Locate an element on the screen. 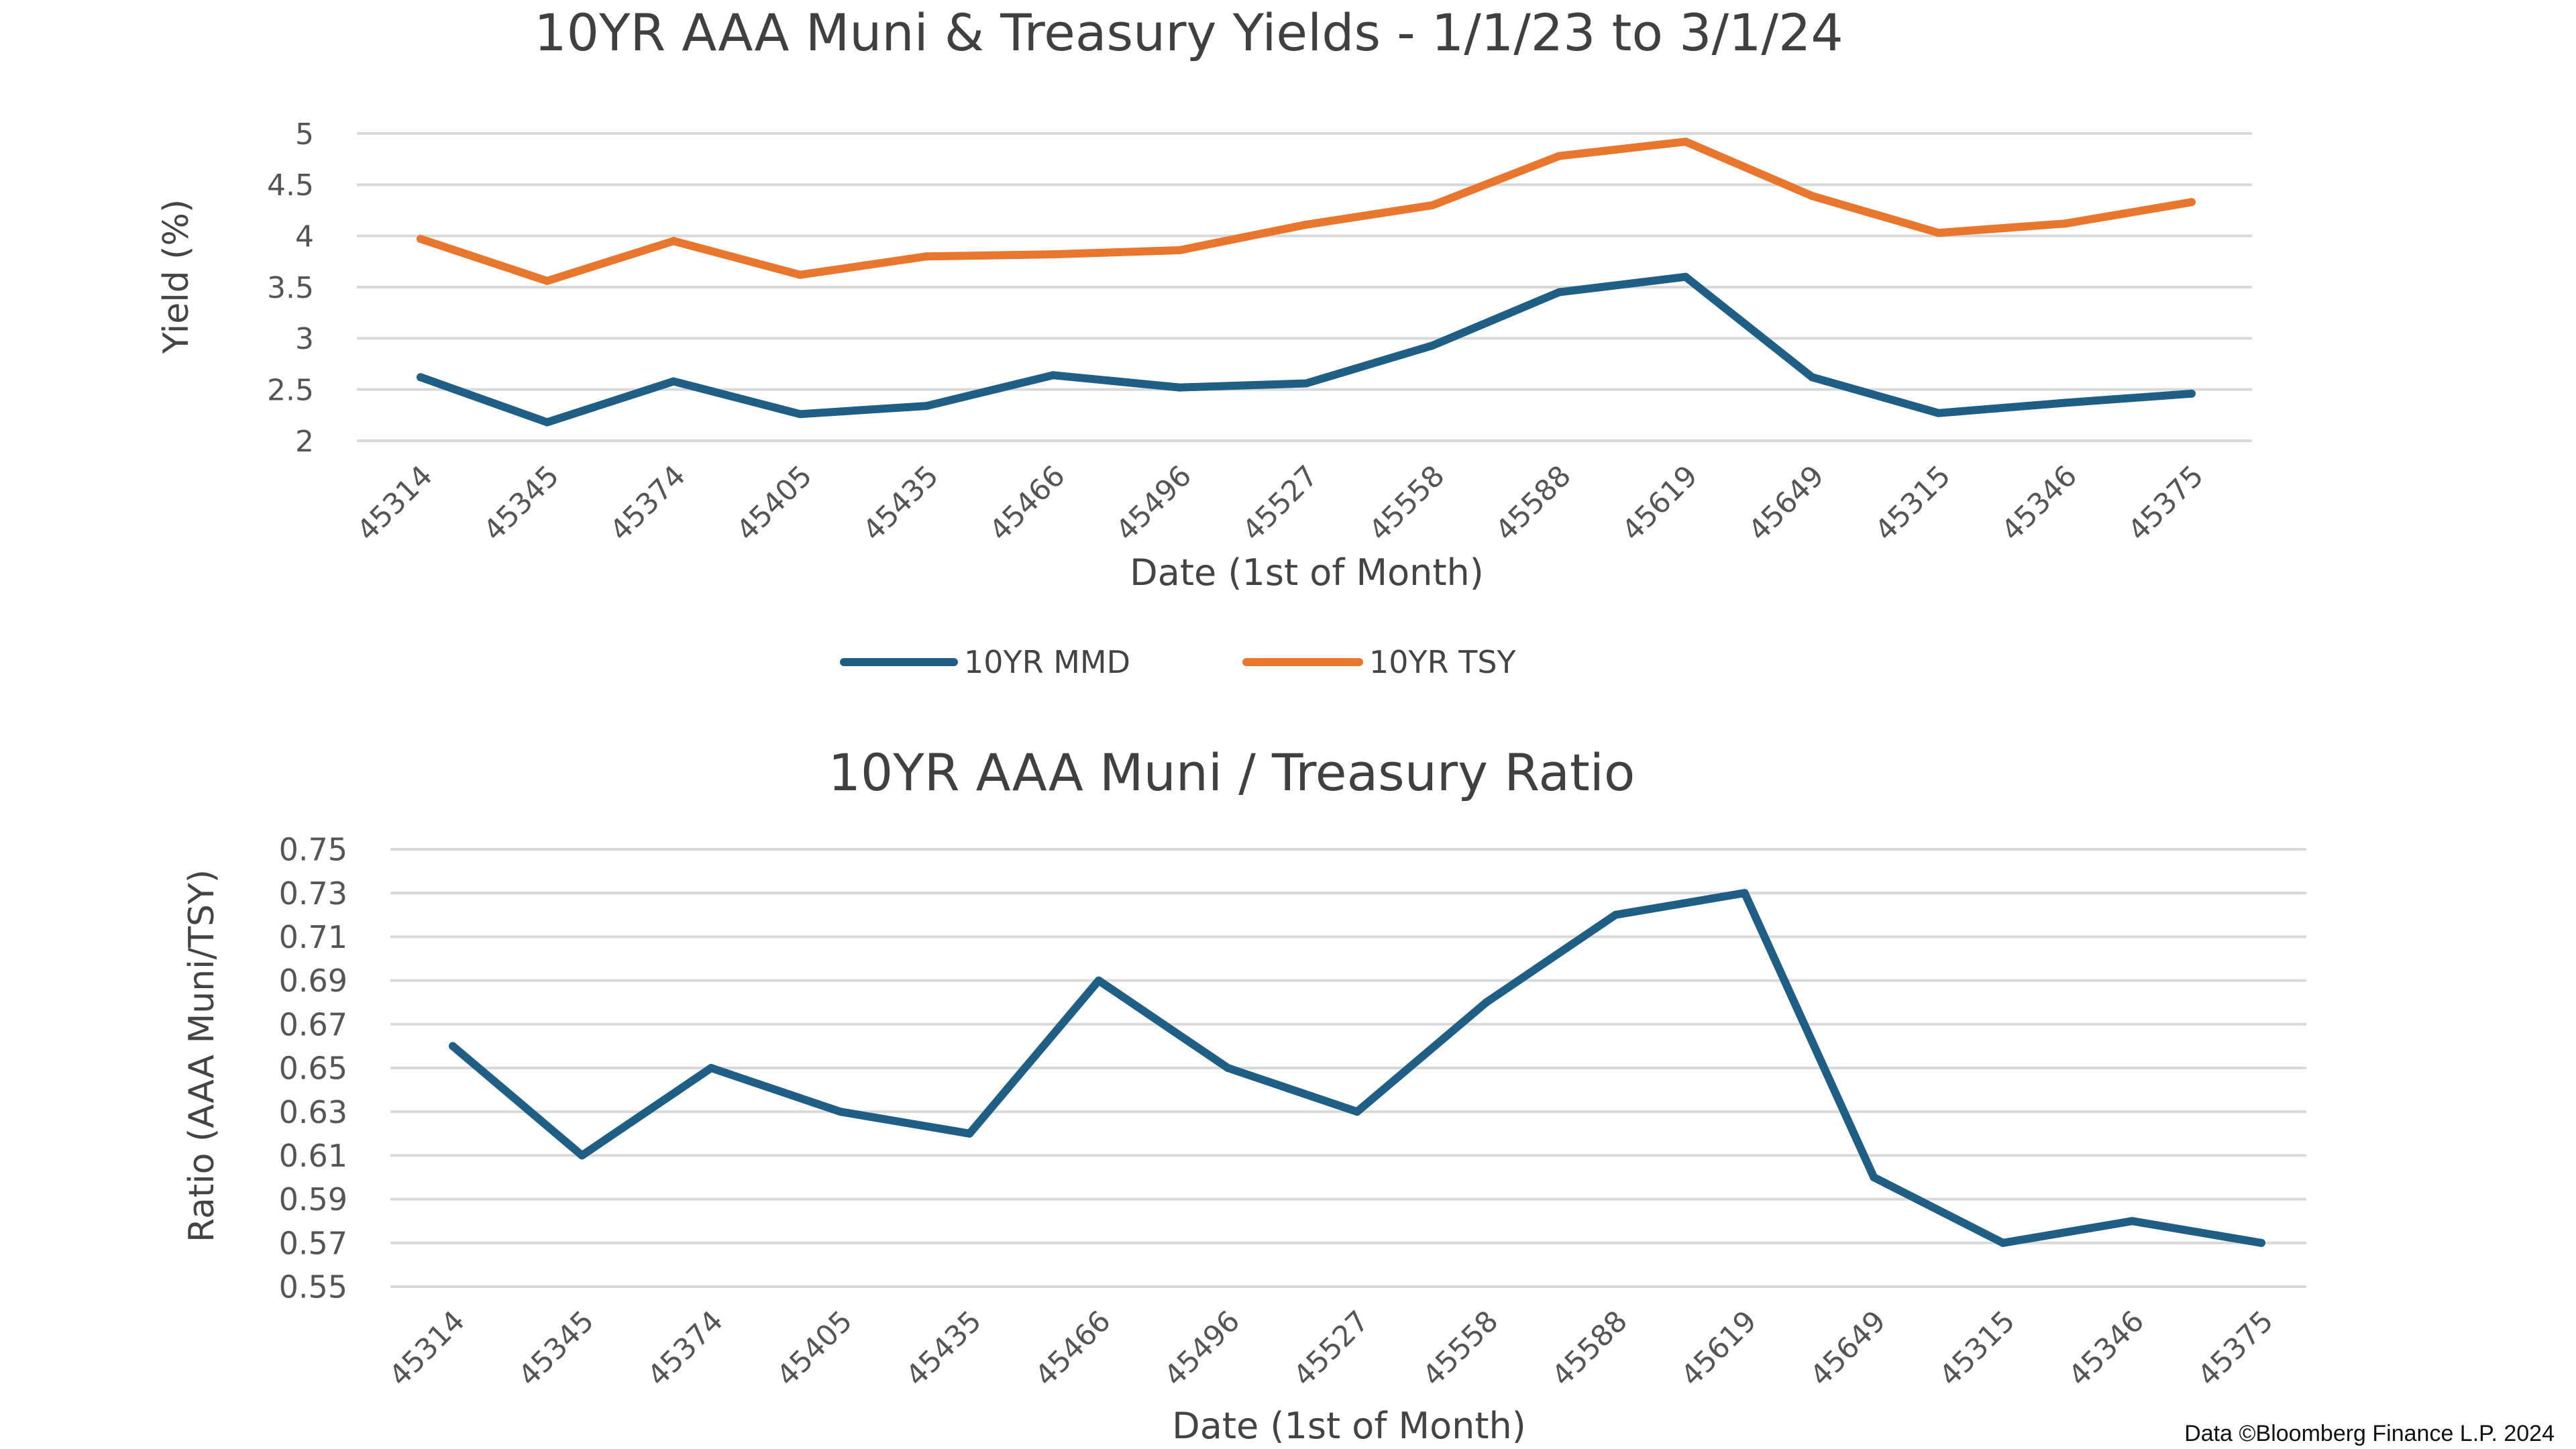  y-tick-label: 0.73 is located at coordinates (313, 893).